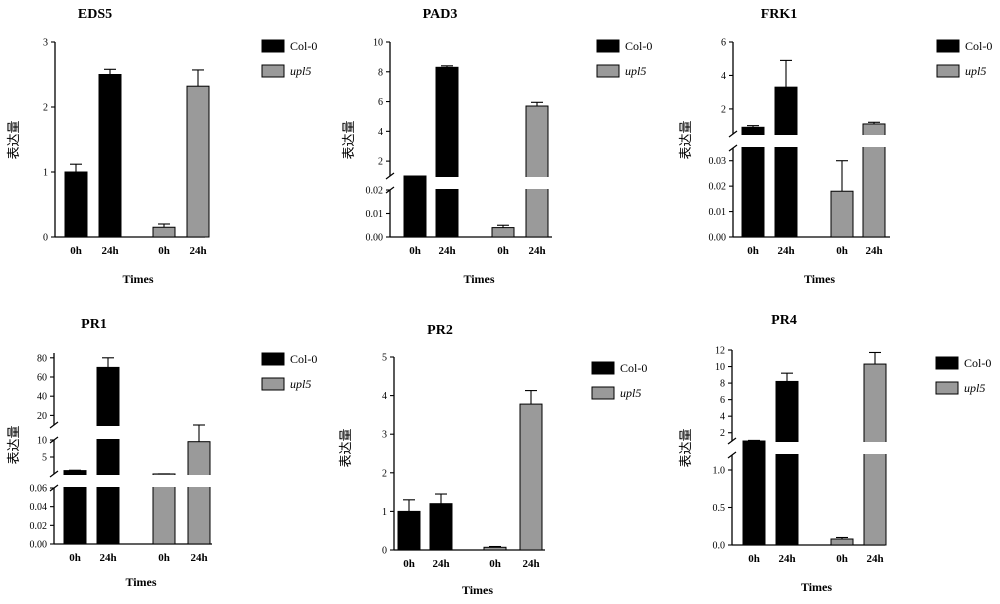 The width and height of the screenshot is (1000, 604). I want to click on y-tick-label: 20, so click(42, 416).